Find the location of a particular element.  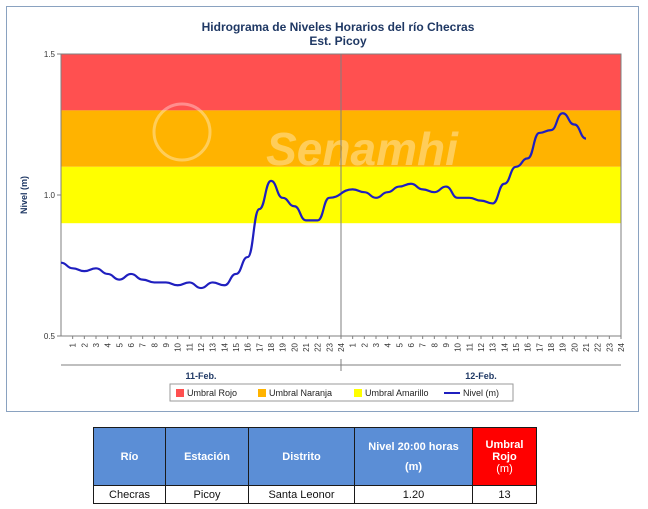

header-estacion: Estación is located at coordinates (207, 456).